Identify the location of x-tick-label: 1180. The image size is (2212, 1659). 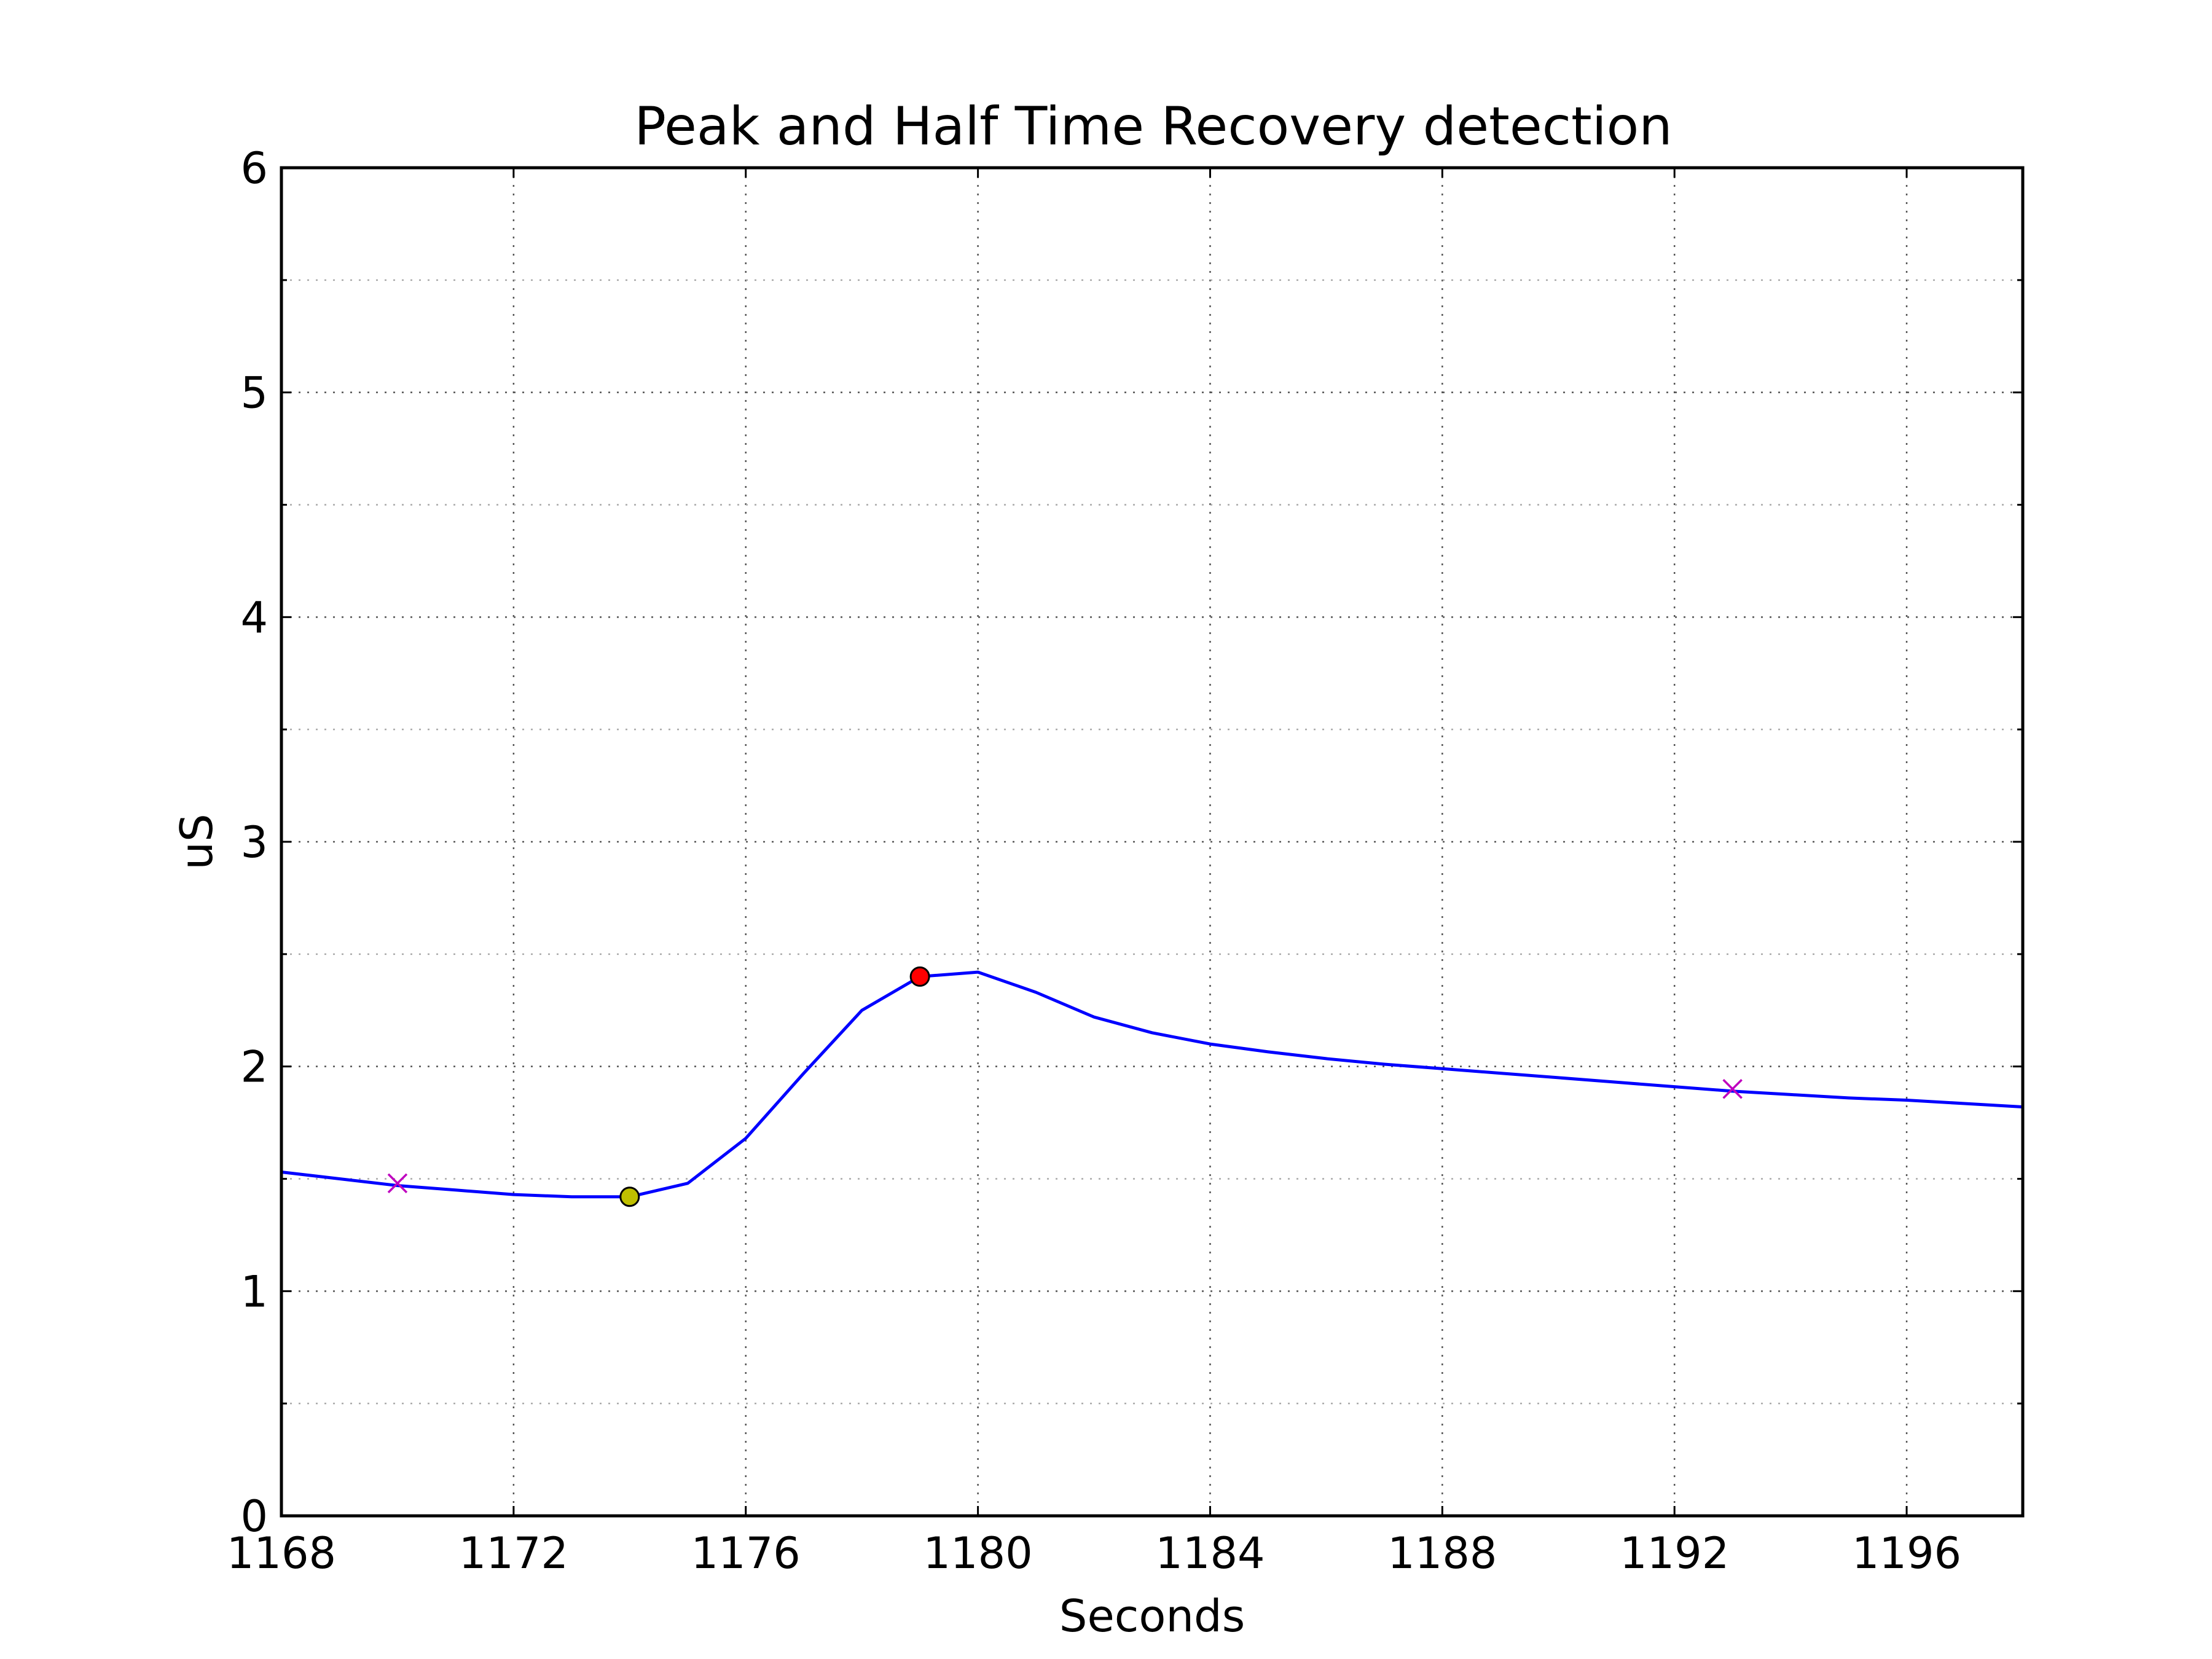
(978, 1553).